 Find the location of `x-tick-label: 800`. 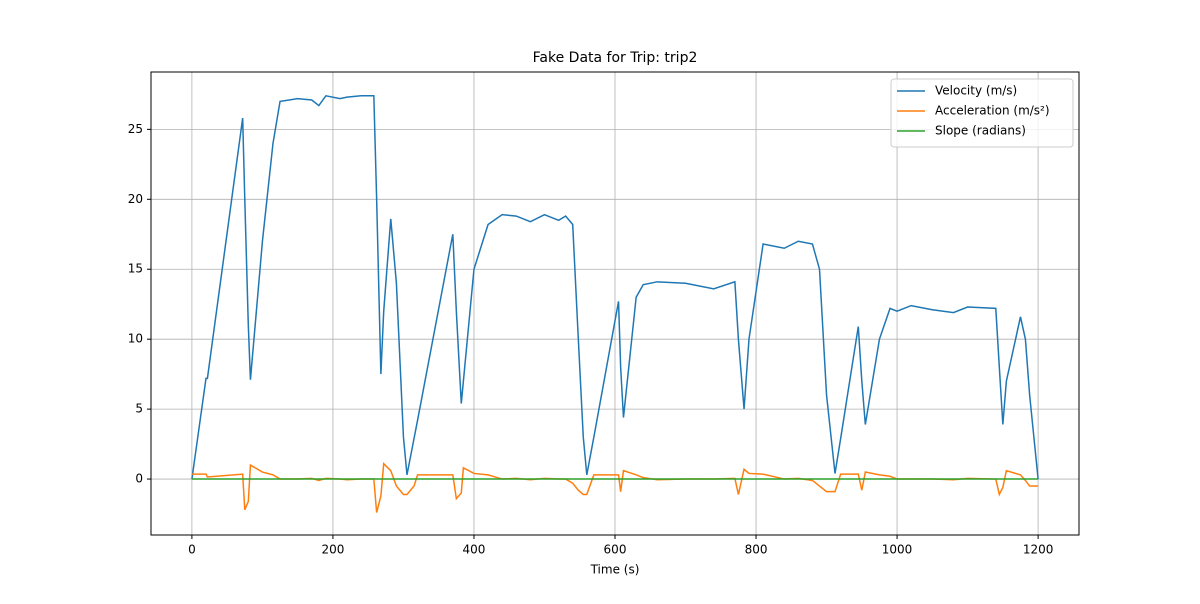

x-tick-label: 800 is located at coordinates (756, 550).